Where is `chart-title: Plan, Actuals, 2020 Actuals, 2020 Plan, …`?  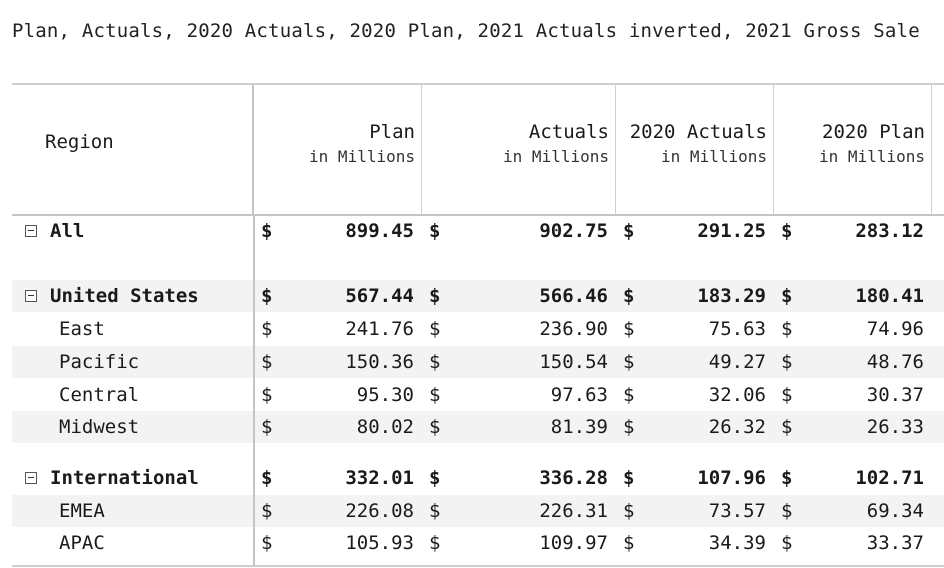
chart-title: Plan, Actuals, 2020 Actuals, 2020 Plan, … is located at coordinates (466, 31).